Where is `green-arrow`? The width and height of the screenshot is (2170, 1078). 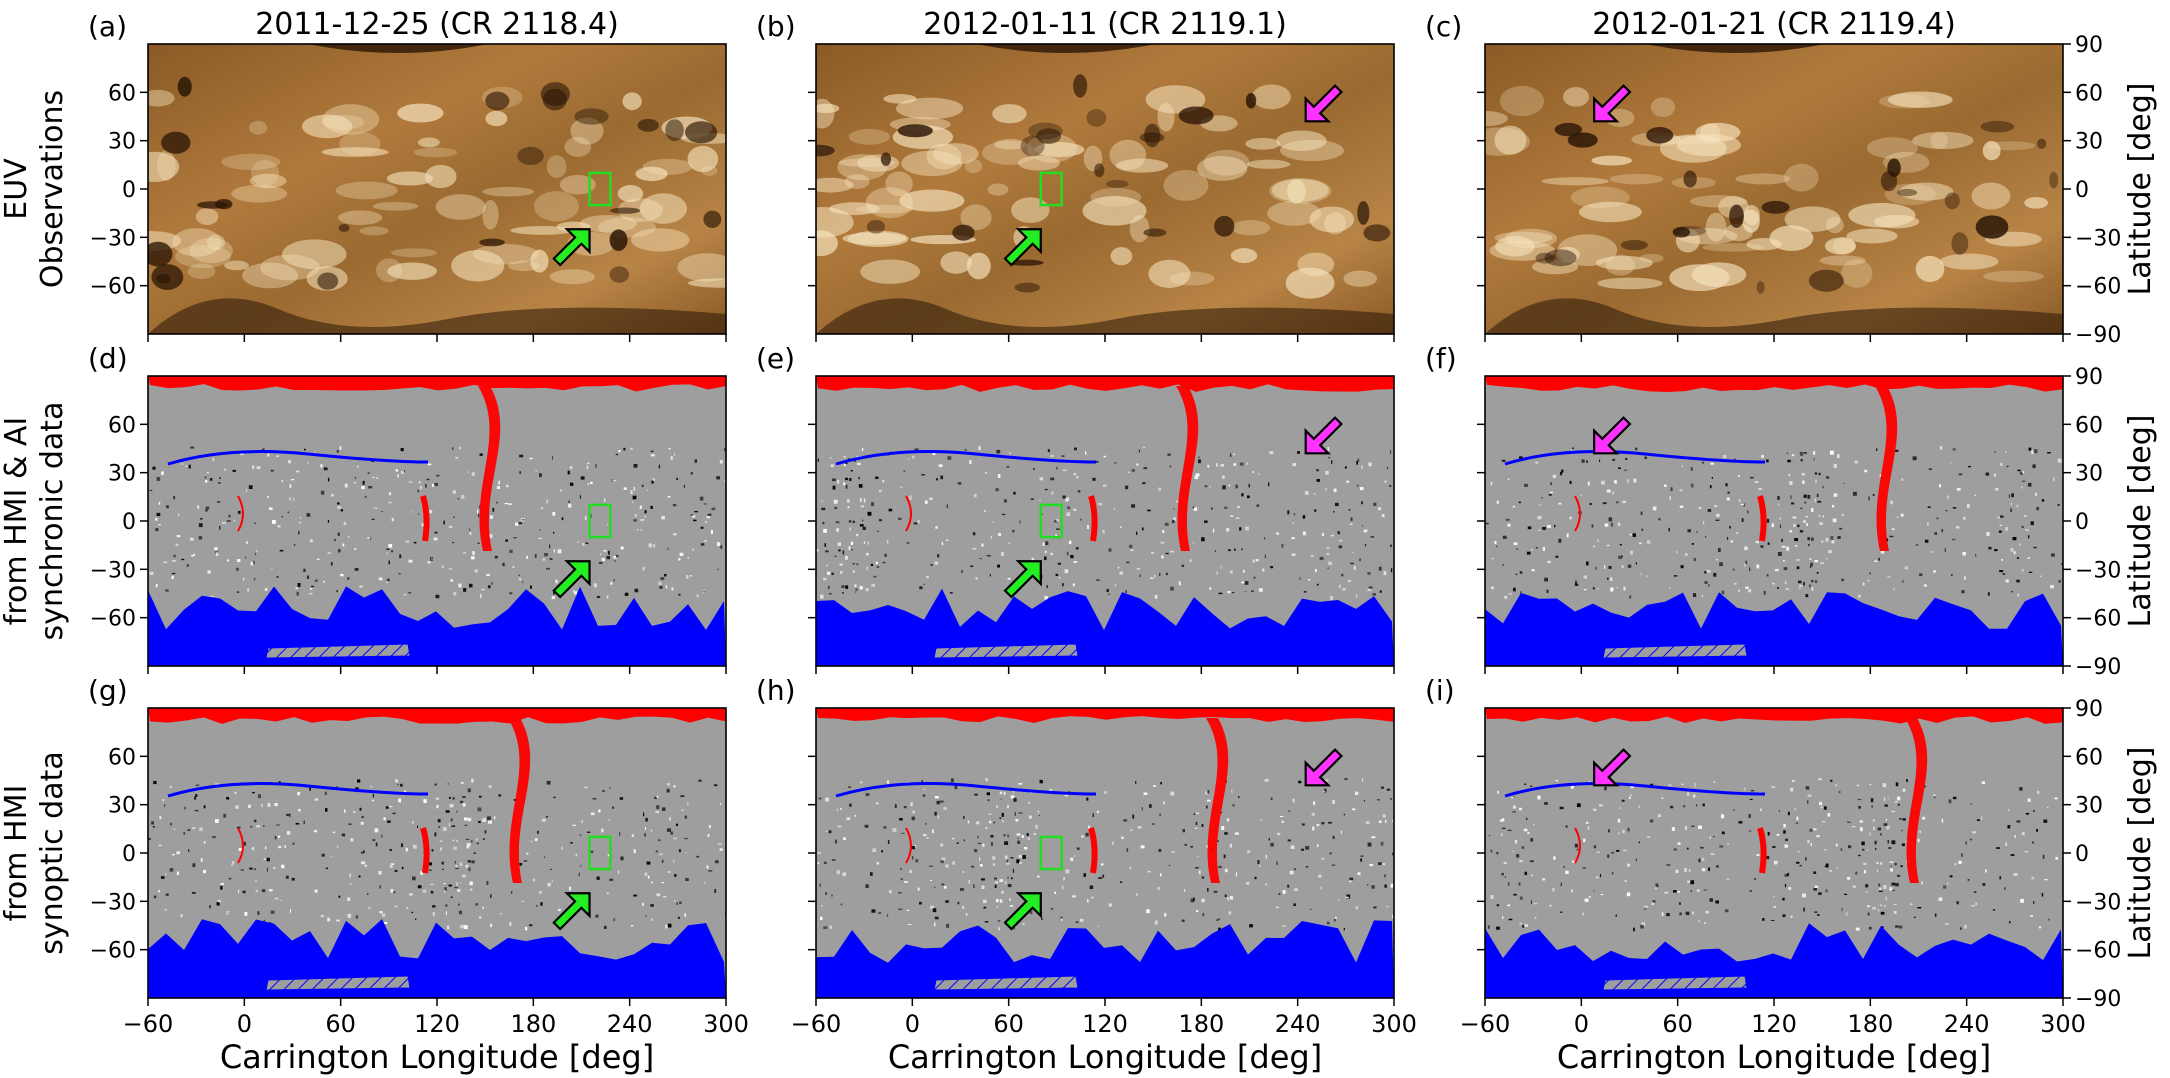 green-arrow is located at coordinates (1022, 911).